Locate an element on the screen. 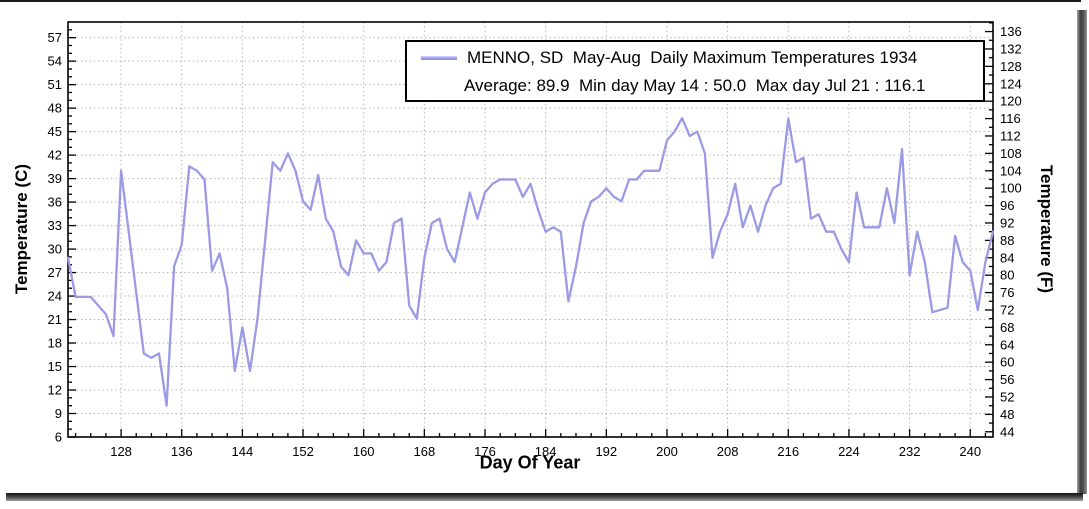 Image resolution: width=1089 pixels, height=509 pixels. y-right-tick-label: 104 is located at coordinates (1011, 170).